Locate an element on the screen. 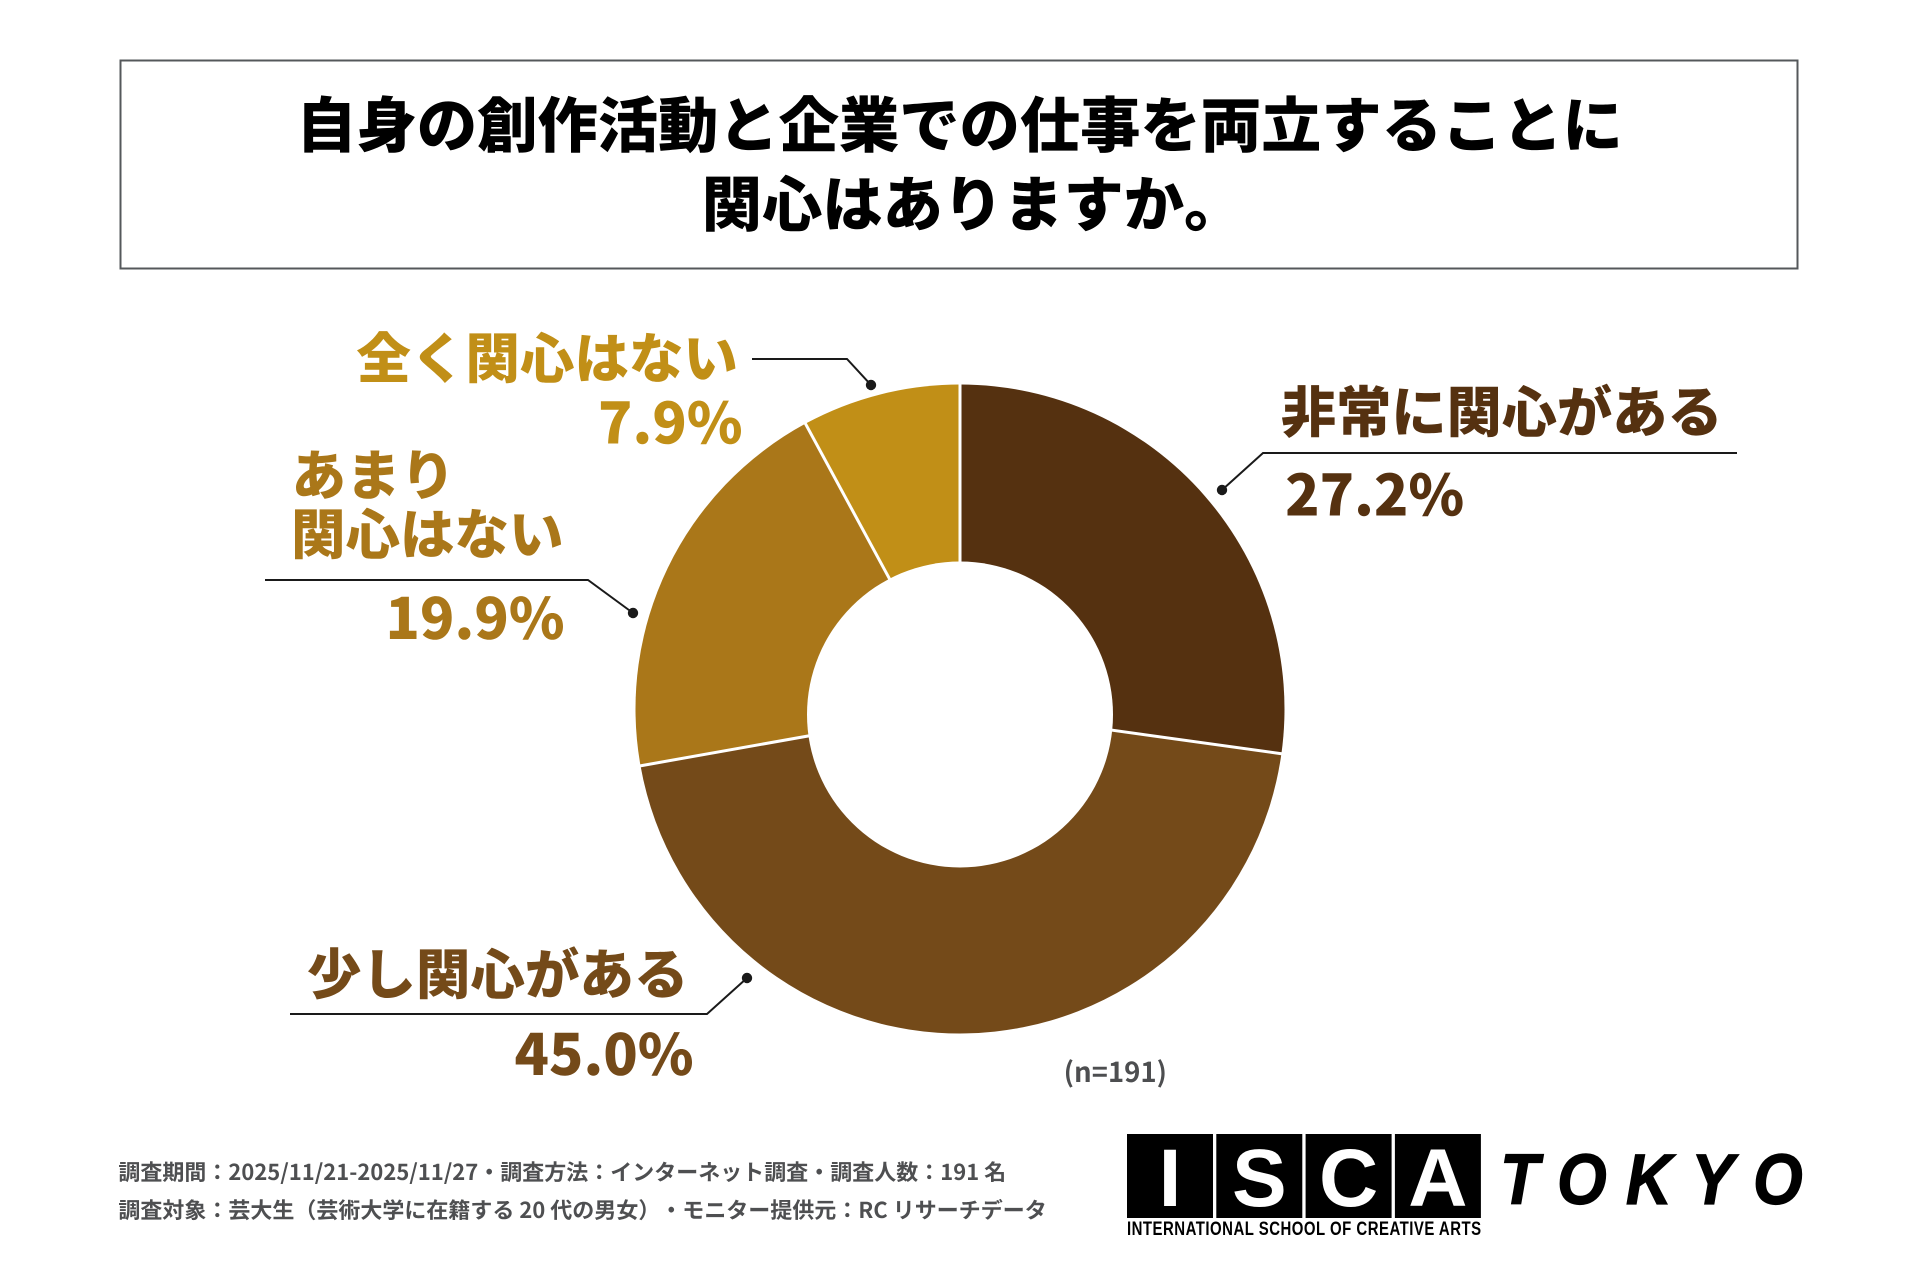 Image resolution: width=1920 pixels, height=1280 pixels. svg-text:INTERNATIONAL SCHOOL OF CREATI: INTERNATIONAL SCHOOL OF CREATIVE ARTS is located at coordinates (1304, 1228).